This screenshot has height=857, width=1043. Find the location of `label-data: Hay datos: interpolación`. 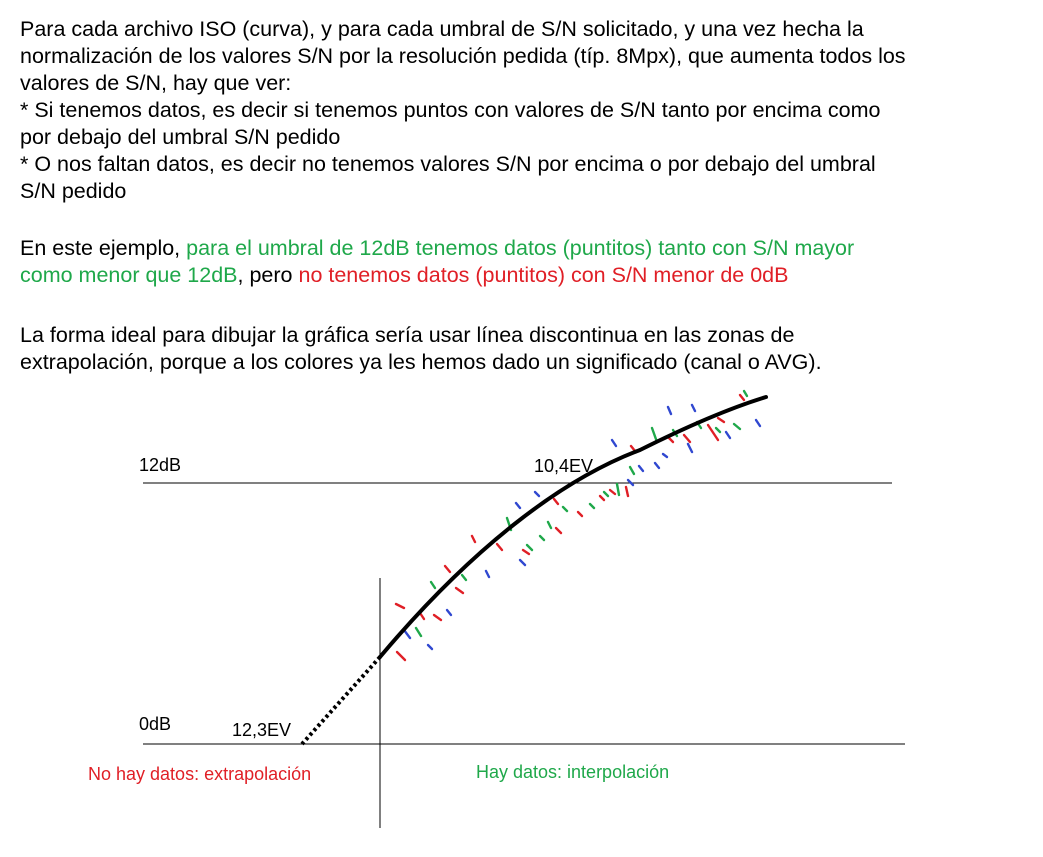

label-data: Hay datos: interpolación is located at coordinates (573, 772).